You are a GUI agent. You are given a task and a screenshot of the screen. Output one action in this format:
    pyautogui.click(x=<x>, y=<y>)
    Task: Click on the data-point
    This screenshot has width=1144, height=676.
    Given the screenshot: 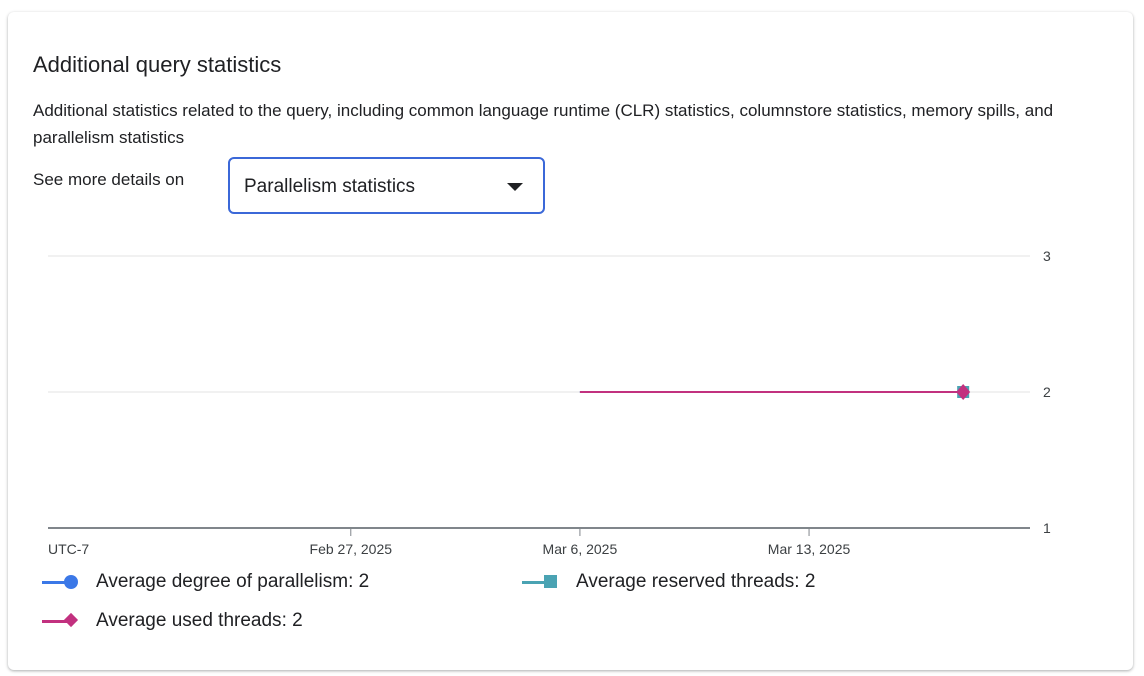 What is the action you would take?
    pyautogui.click(x=963, y=392)
    